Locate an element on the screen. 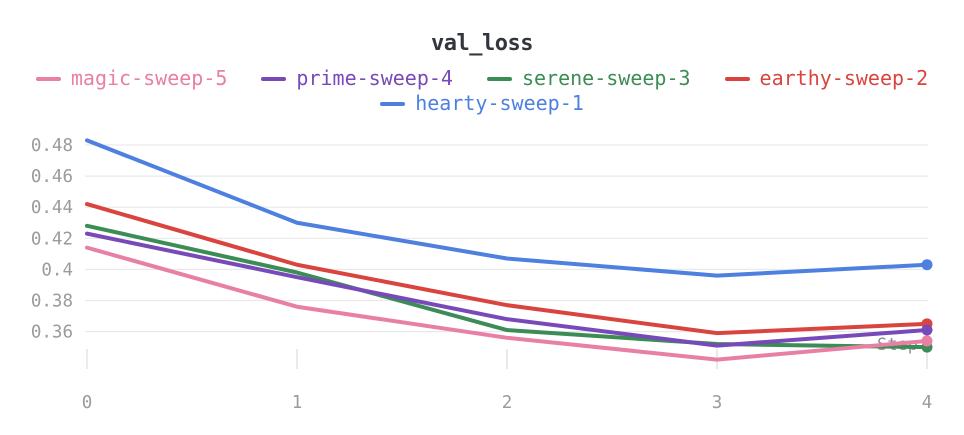  legend-label-earthy-sweep-2: earthy-sweep-2 is located at coordinates (844, 78).